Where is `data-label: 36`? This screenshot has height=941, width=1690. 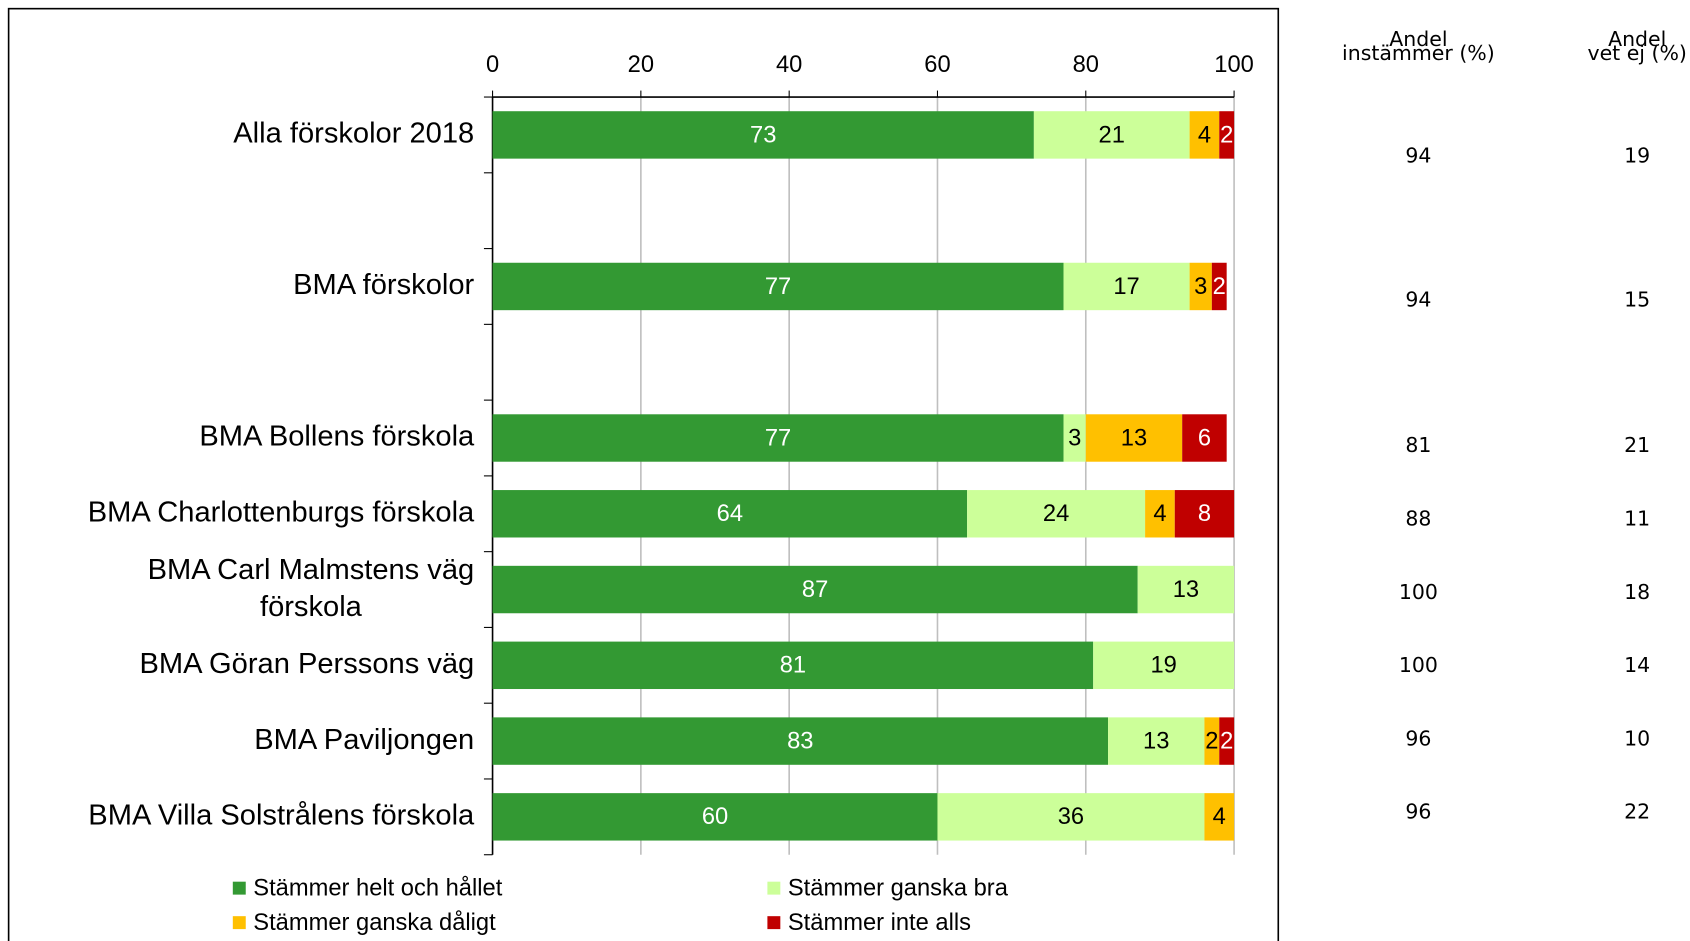
data-label: 36 is located at coordinates (1071, 817).